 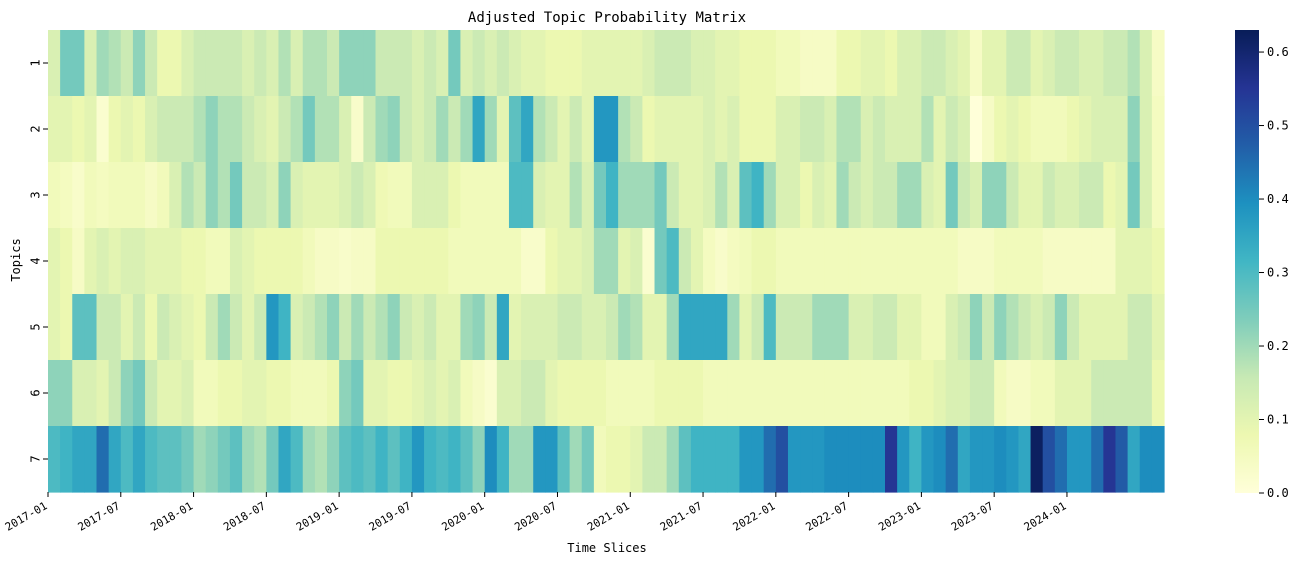 I want to click on x-tick-label: 2020-01, so click(x=463, y=516).